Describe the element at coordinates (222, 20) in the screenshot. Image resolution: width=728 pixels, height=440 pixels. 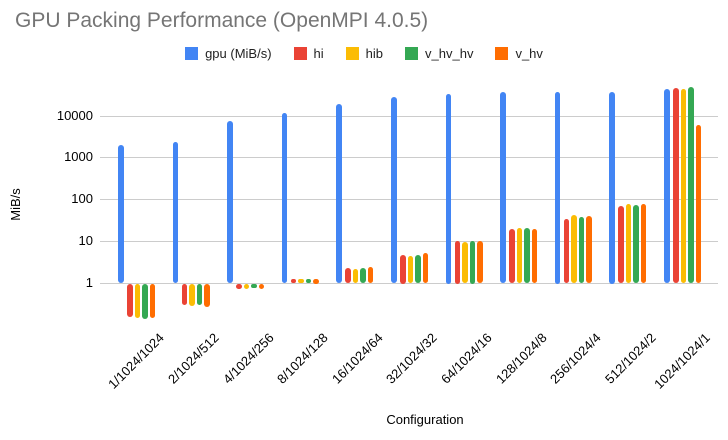
I see `chart-title: GPU Packing Performance (OpenMPI 4.0.5)` at that location.